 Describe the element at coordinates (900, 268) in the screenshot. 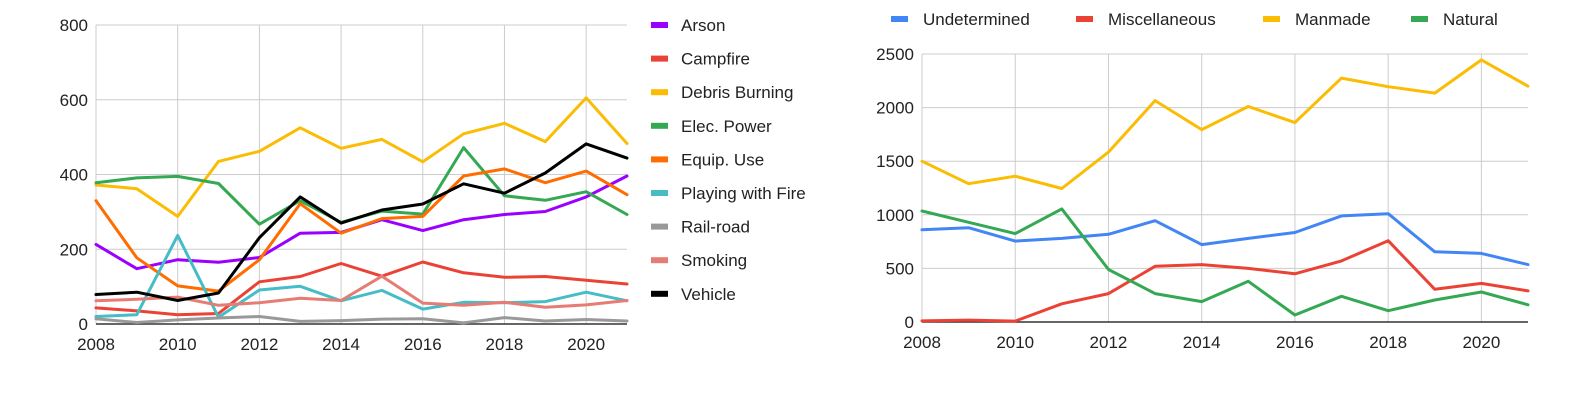

I see `y-tick-label: 500` at that location.